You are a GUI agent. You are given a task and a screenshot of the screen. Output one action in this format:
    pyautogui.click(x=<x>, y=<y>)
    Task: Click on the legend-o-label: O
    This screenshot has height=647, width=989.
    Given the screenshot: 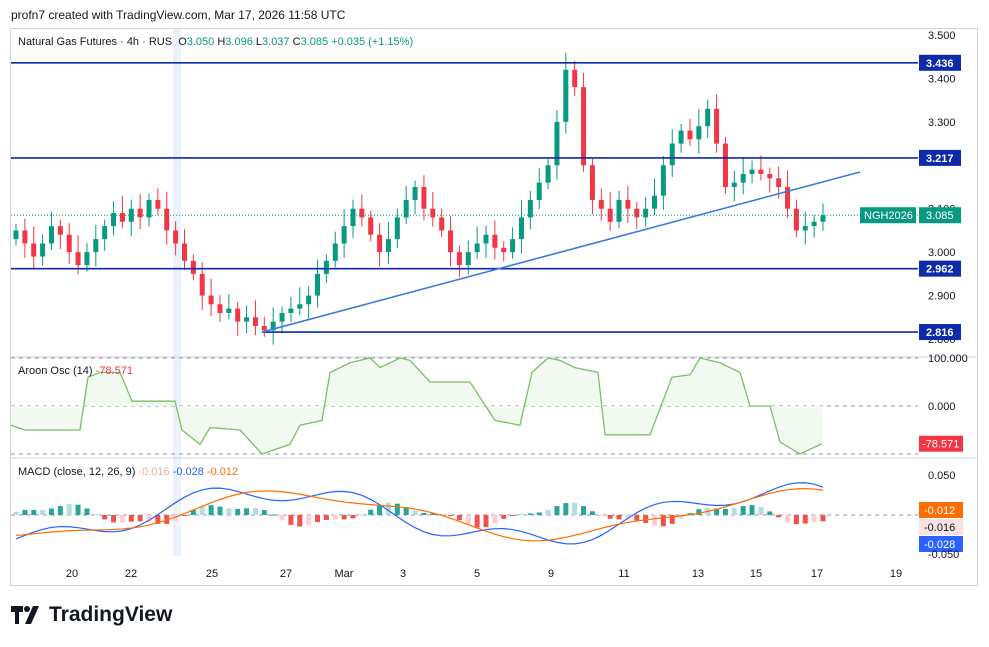 What is the action you would take?
    pyautogui.click(x=182, y=42)
    